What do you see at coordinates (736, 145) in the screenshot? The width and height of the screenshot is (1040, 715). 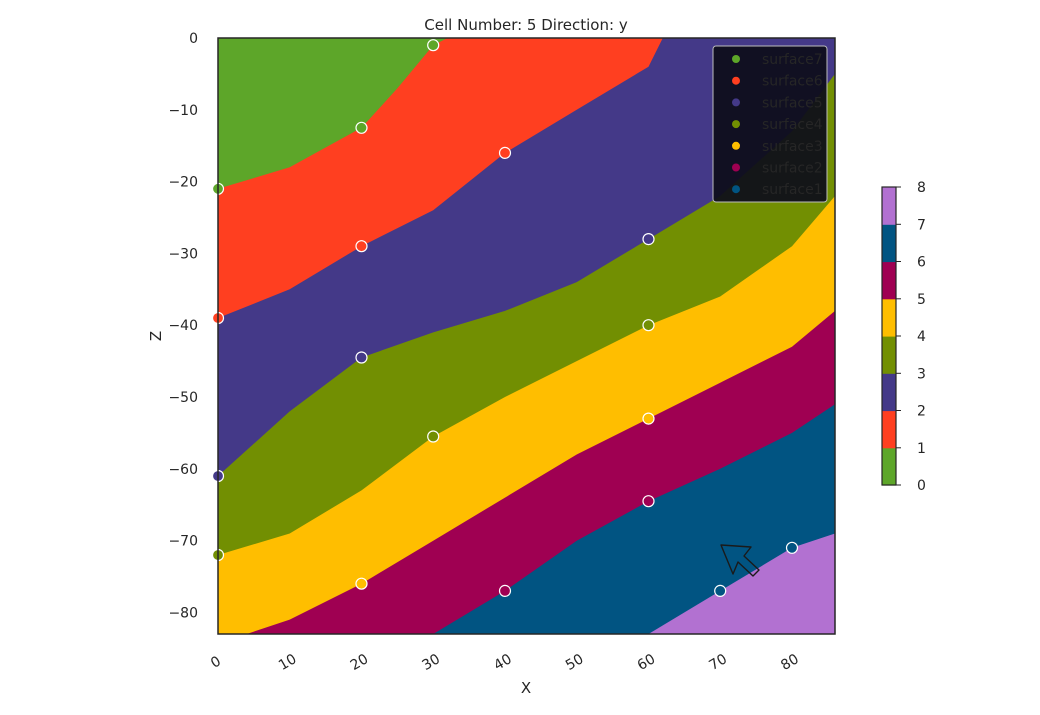 I see `legend-marker-surface3` at bounding box center [736, 145].